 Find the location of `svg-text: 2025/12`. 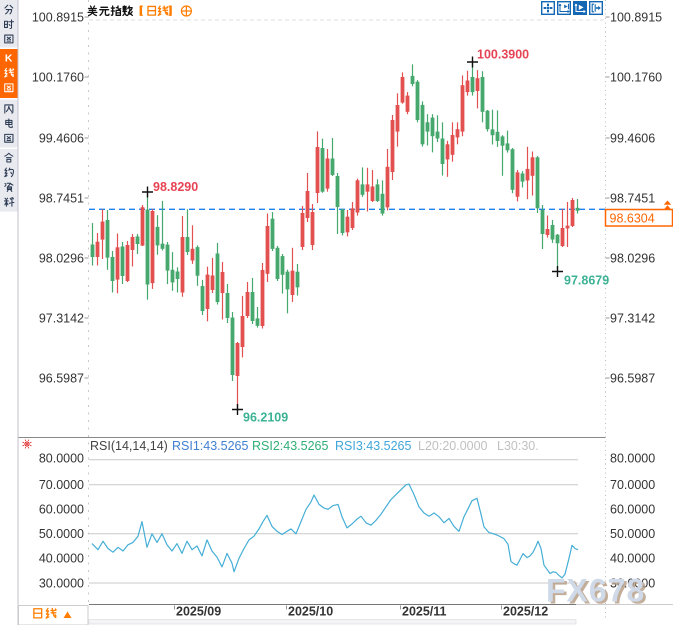

svg-text: 2025/12 is located at coordinates (525, 612).